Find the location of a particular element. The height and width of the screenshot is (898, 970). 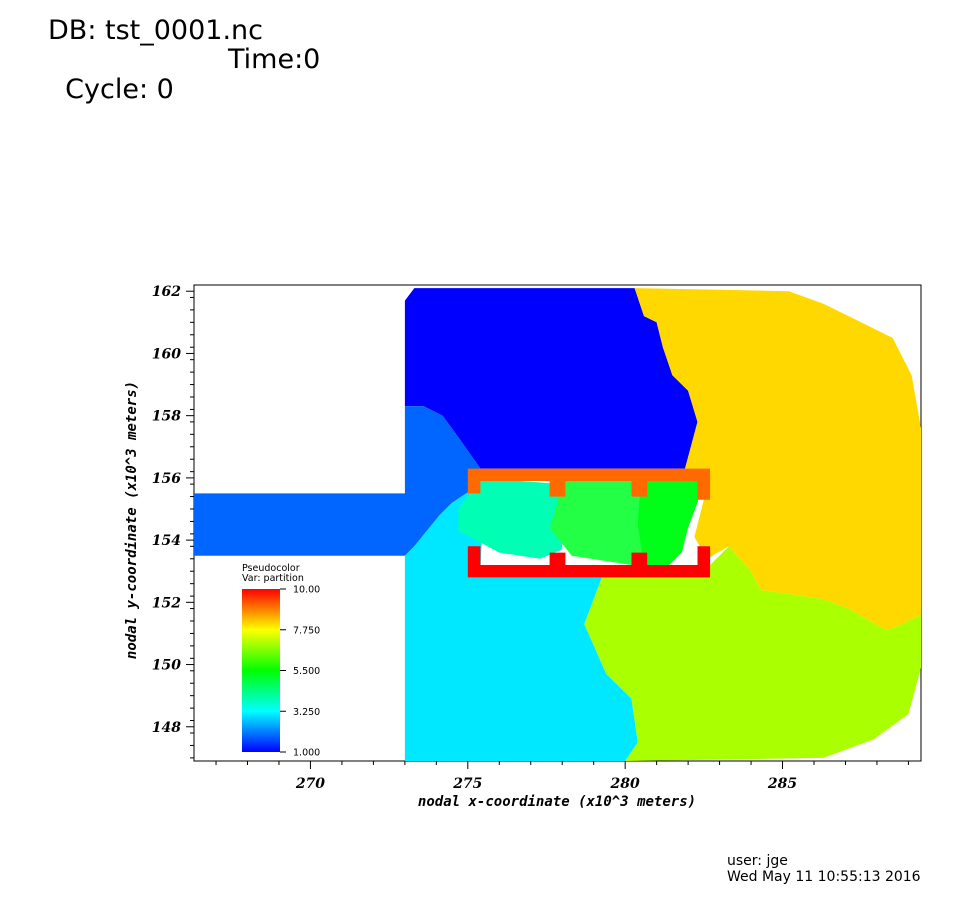

y-tick-label: 158 is located at coordinates (166, 417).